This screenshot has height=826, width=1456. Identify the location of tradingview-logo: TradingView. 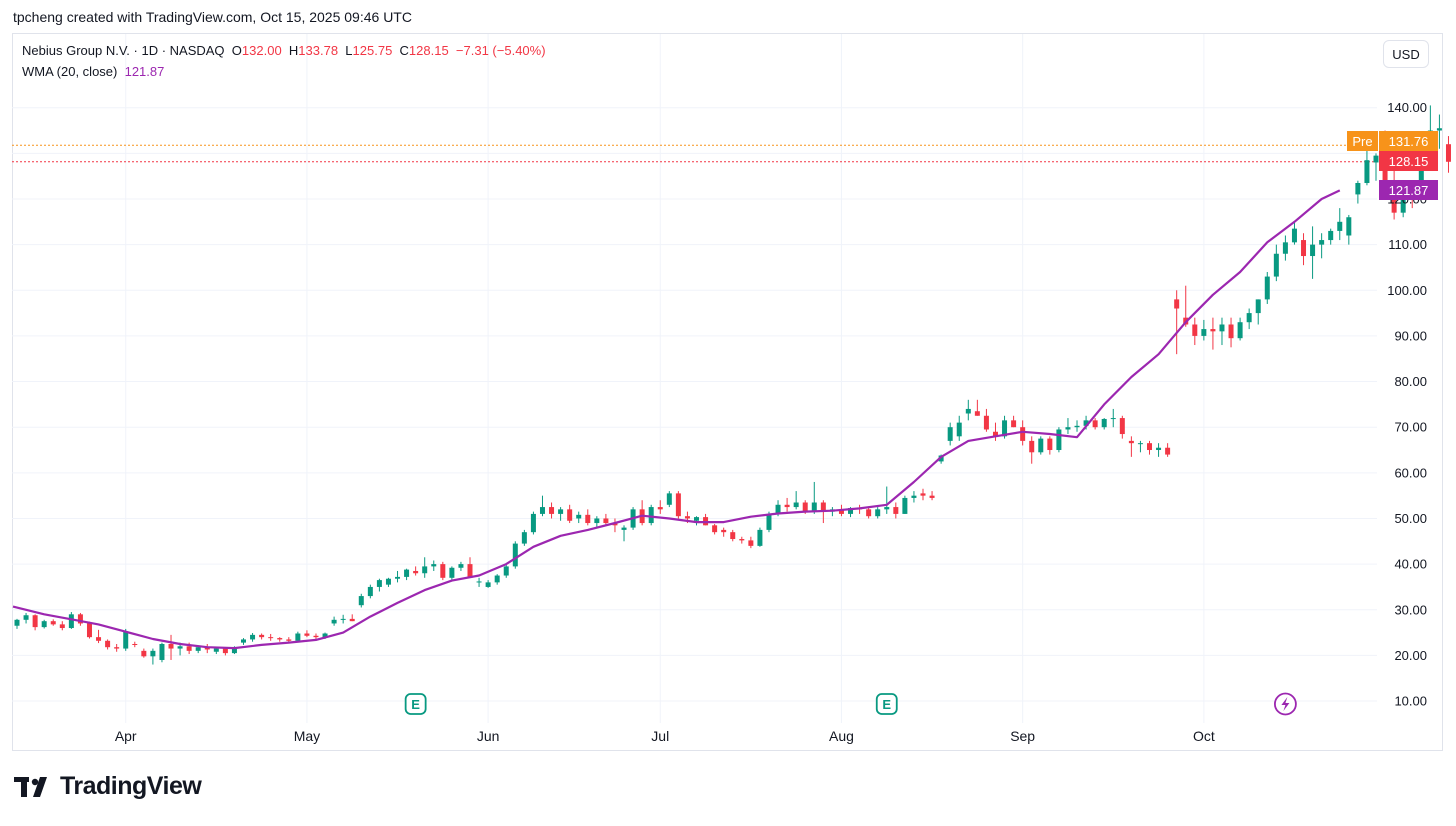
(108, 786).